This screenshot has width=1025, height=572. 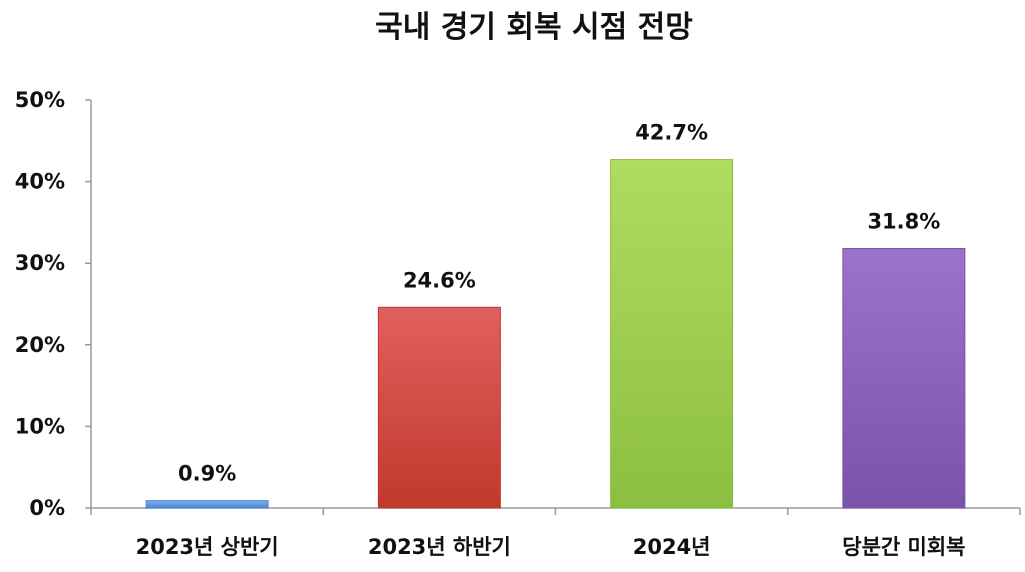 What do you see at coordinates (903, 222) in the screenshot?
I see `data-label: 31.8%` at bounding box center [903, 222].